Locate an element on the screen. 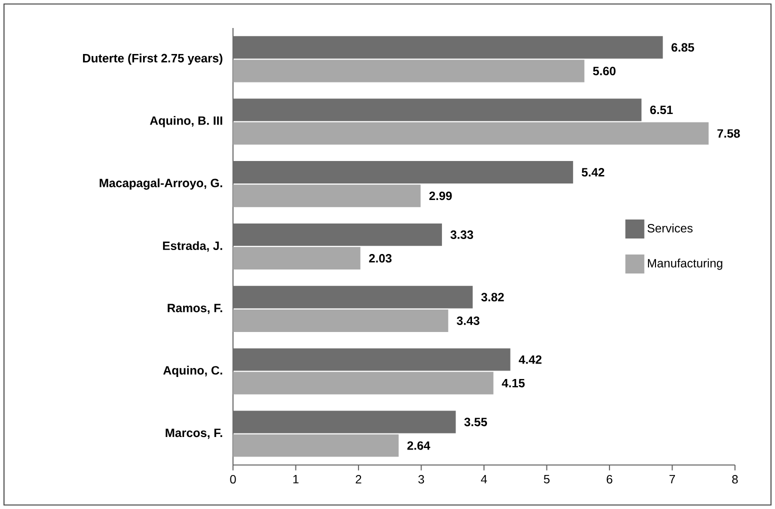  data-label: 6.85 is located at coordinates (683, 47).